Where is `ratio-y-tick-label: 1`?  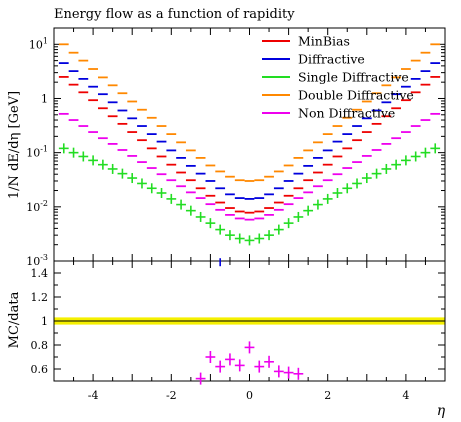 ratio-y-tick-label: 1 is located at coordinates (44, 321).